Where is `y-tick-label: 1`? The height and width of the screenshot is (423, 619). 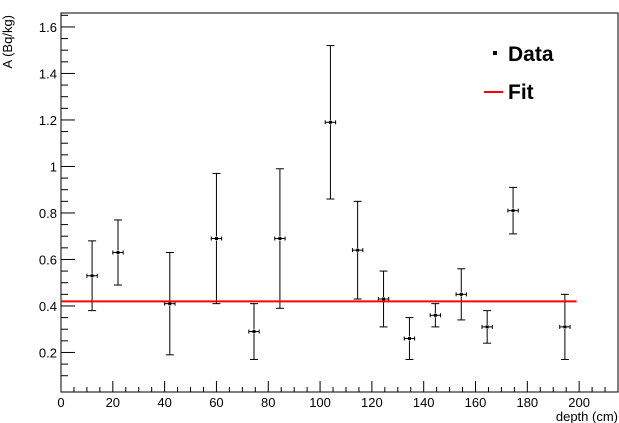 y-tick-label: 1 is located at coordinates (53, 166).